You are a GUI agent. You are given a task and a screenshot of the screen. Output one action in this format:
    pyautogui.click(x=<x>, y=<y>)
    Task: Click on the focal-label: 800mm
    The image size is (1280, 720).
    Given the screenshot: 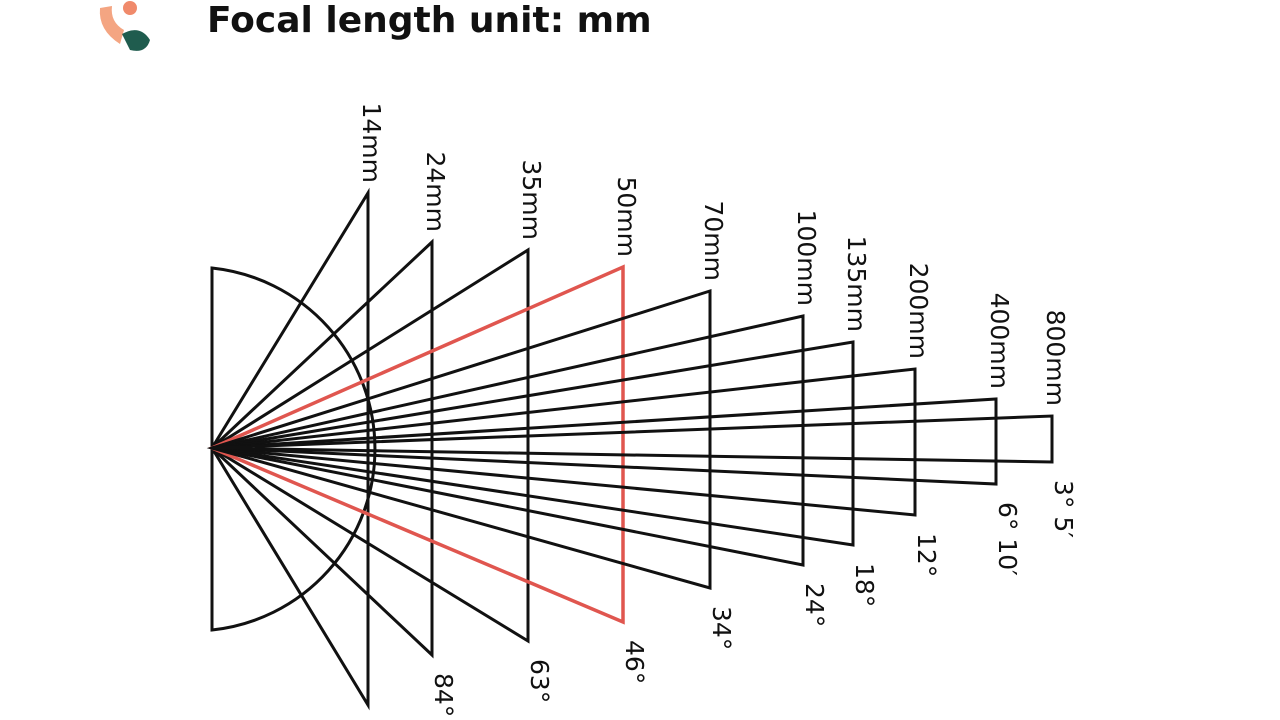 What is the action you would take?
    pyautogui.click(x=1055, y=358)
    